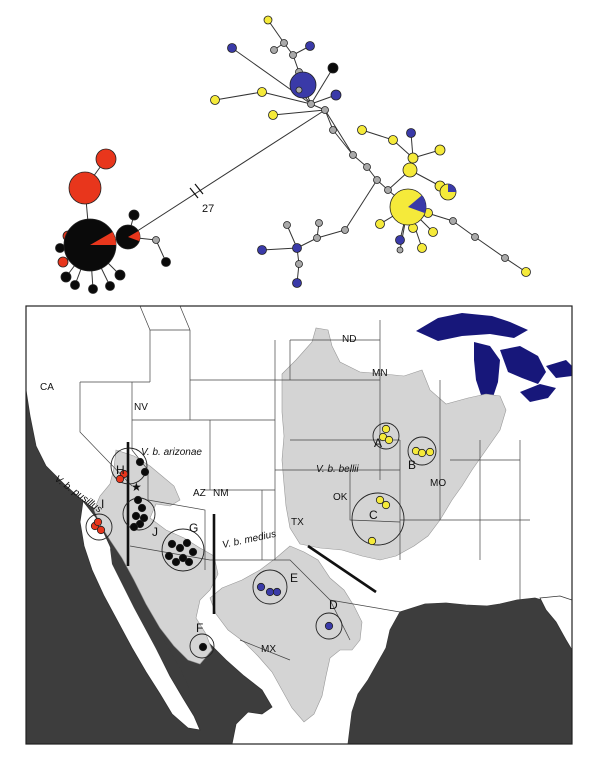  What do you see at coordinates (199, 493) in the screenshot?
I see `state-label-az: AZ` at bounding box center [199, 493].